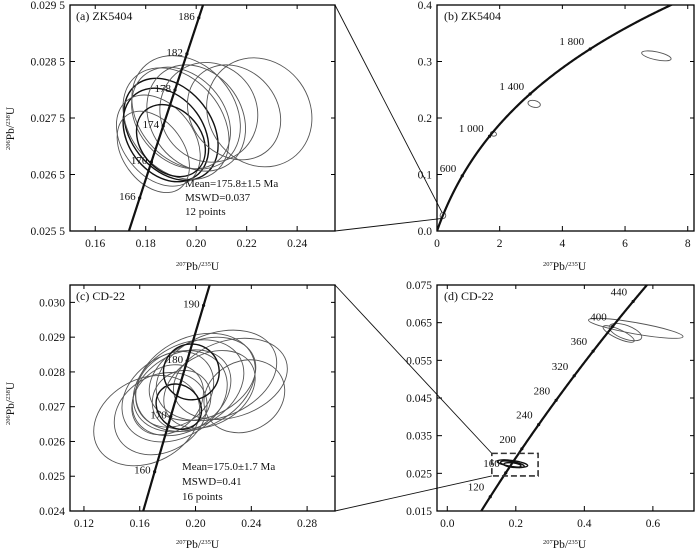 Image resolution: width=700 pixels, height=552 pixels. I want to click on concordia-age-label: 170, so click(139, 161).